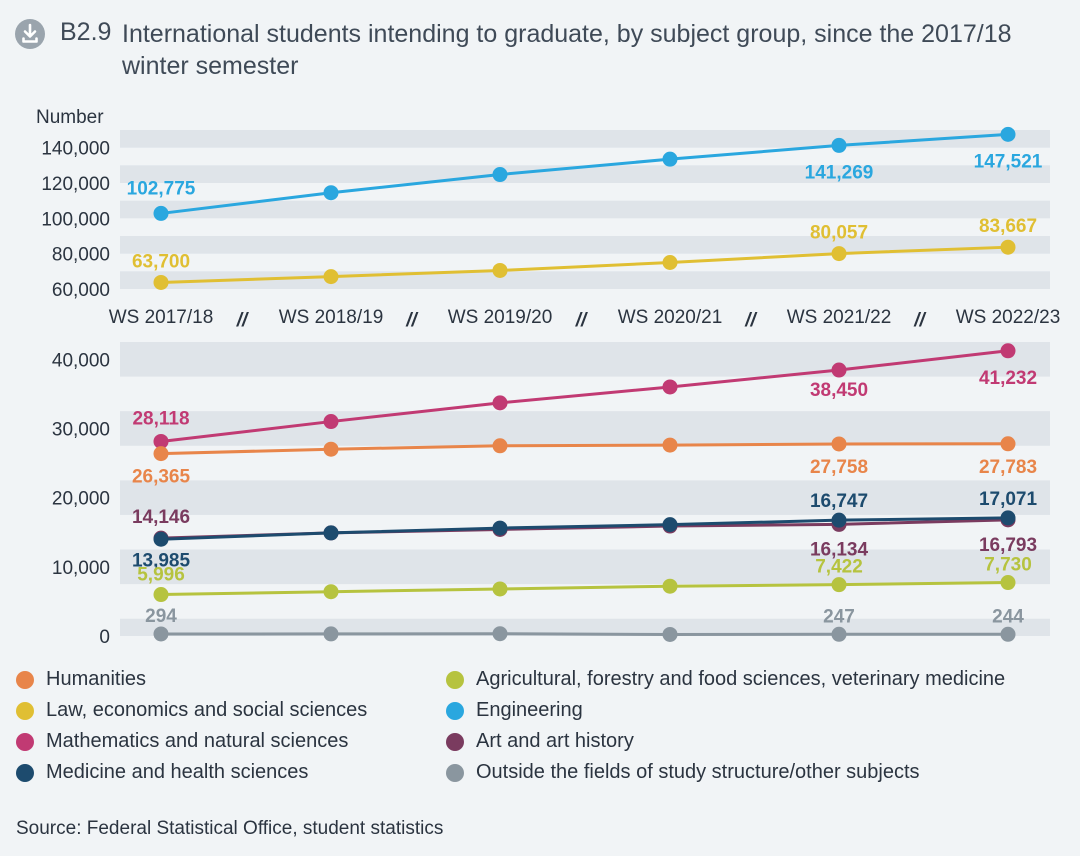 This screenshot has width=1080, height=856. Describe the element at coordinates (30, 34) in the screenshot. I see `download-icon` at that location.